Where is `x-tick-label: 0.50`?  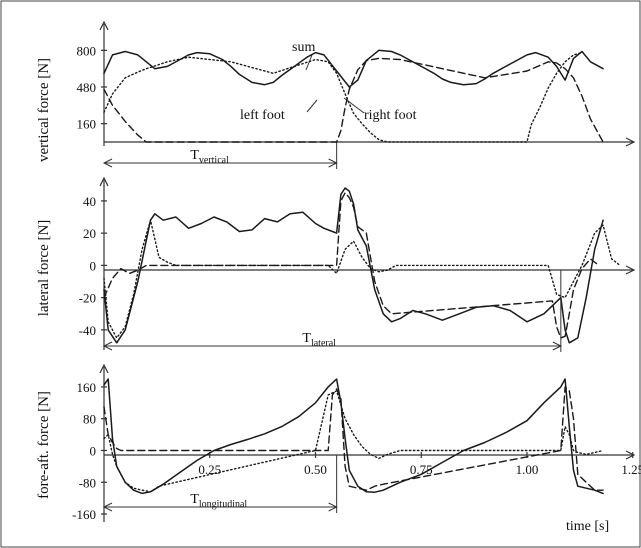 x-tick-label: 0.50 is located at coordinates (315, 469).